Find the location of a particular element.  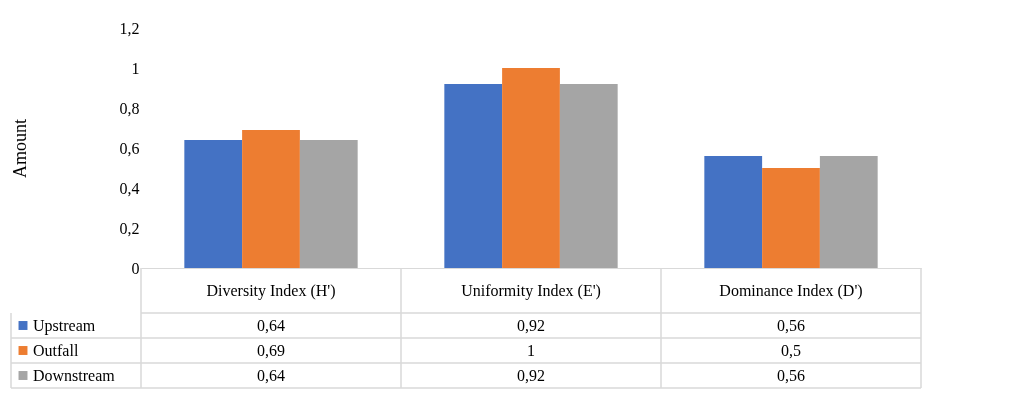

y-tick-label: 0,6 is located at coordinates (129, 148).